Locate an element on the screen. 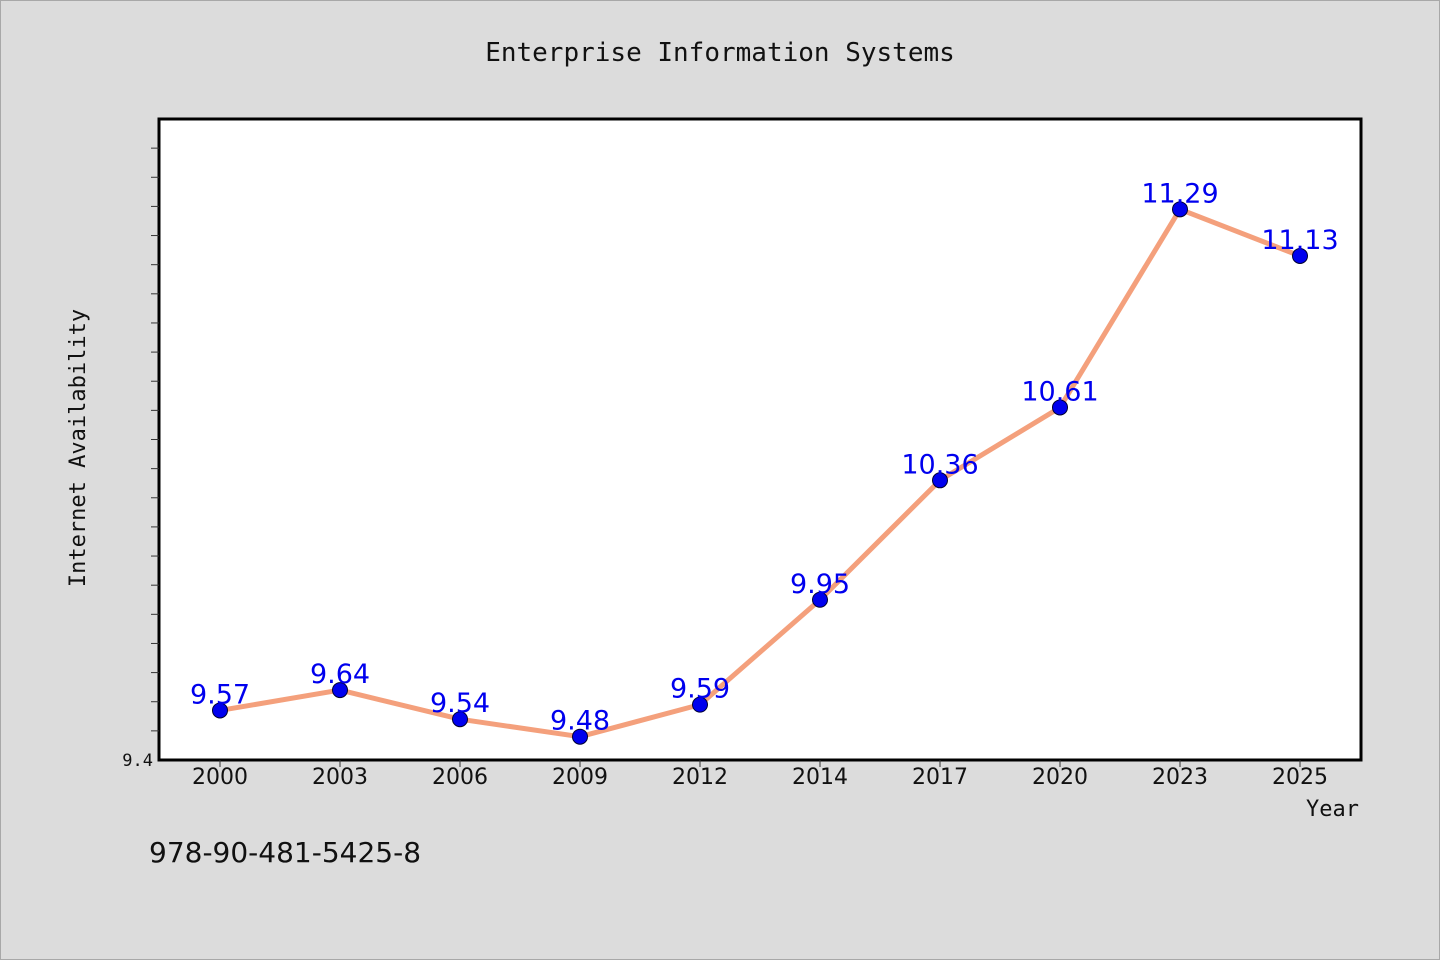  data-label: 9.48 is located at coordinates (580, 721).